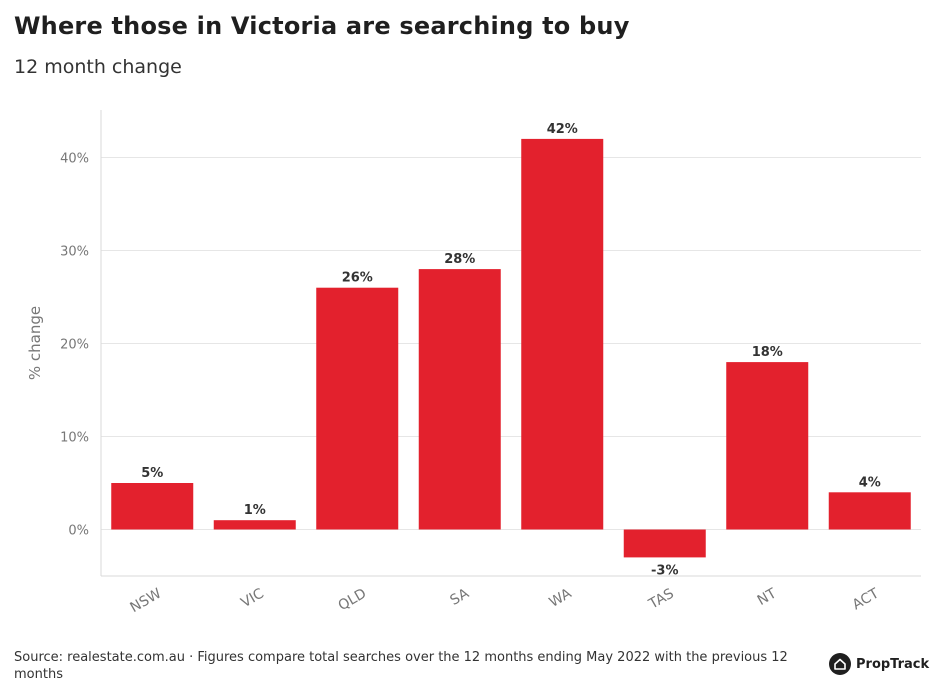 Image resolution: width=941 pixels, height=679 pixels. I want to click on proptrack-logo: PropTrack, so click(879, 664).